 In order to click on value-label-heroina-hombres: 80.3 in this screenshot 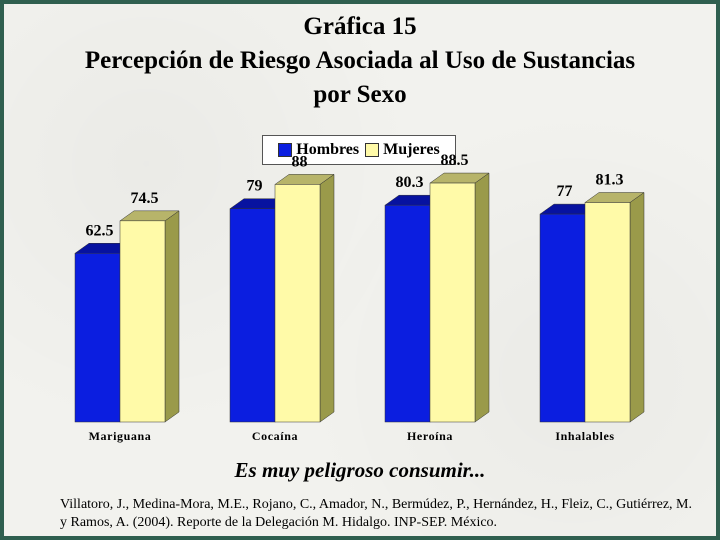, I will do `click(410, 182)`.